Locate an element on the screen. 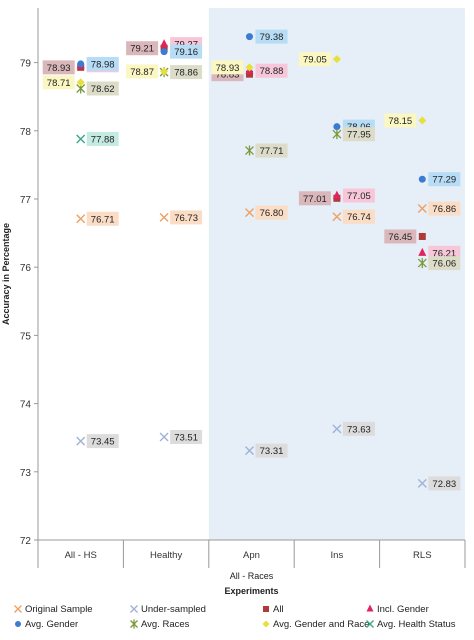 Image resolution: width=474 pixels, height=640 pixels. y-tick-label: 75 is located at coordinates (26, 336).